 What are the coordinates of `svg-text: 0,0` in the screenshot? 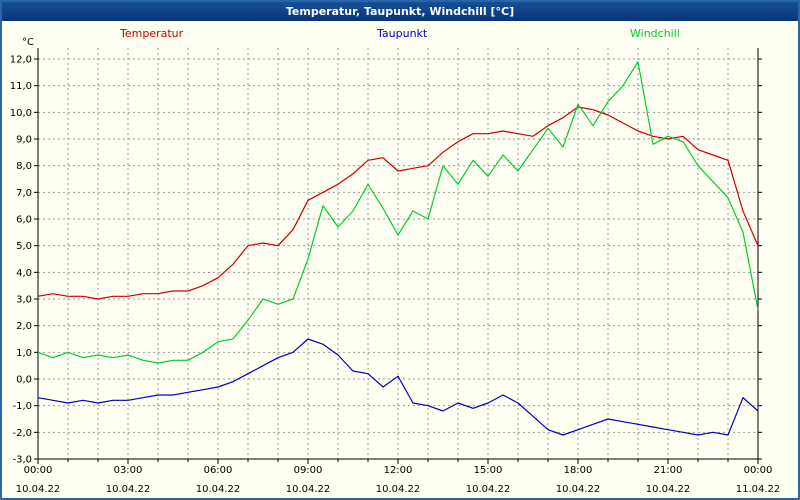 It's located at (24, 380).